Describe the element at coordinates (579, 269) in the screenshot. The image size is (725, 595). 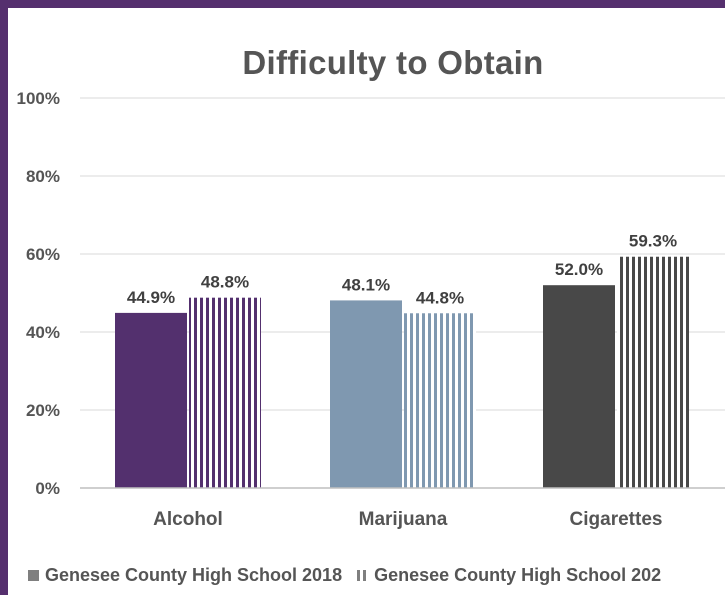
I see `data-label-cigarettes-series-1: 52.0%` at that location.